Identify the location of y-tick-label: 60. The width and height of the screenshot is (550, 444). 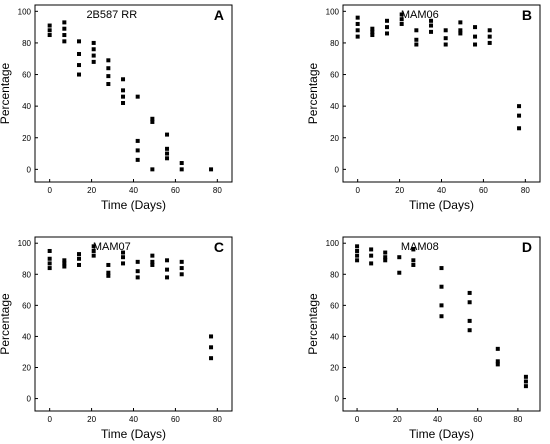
(334, 75).